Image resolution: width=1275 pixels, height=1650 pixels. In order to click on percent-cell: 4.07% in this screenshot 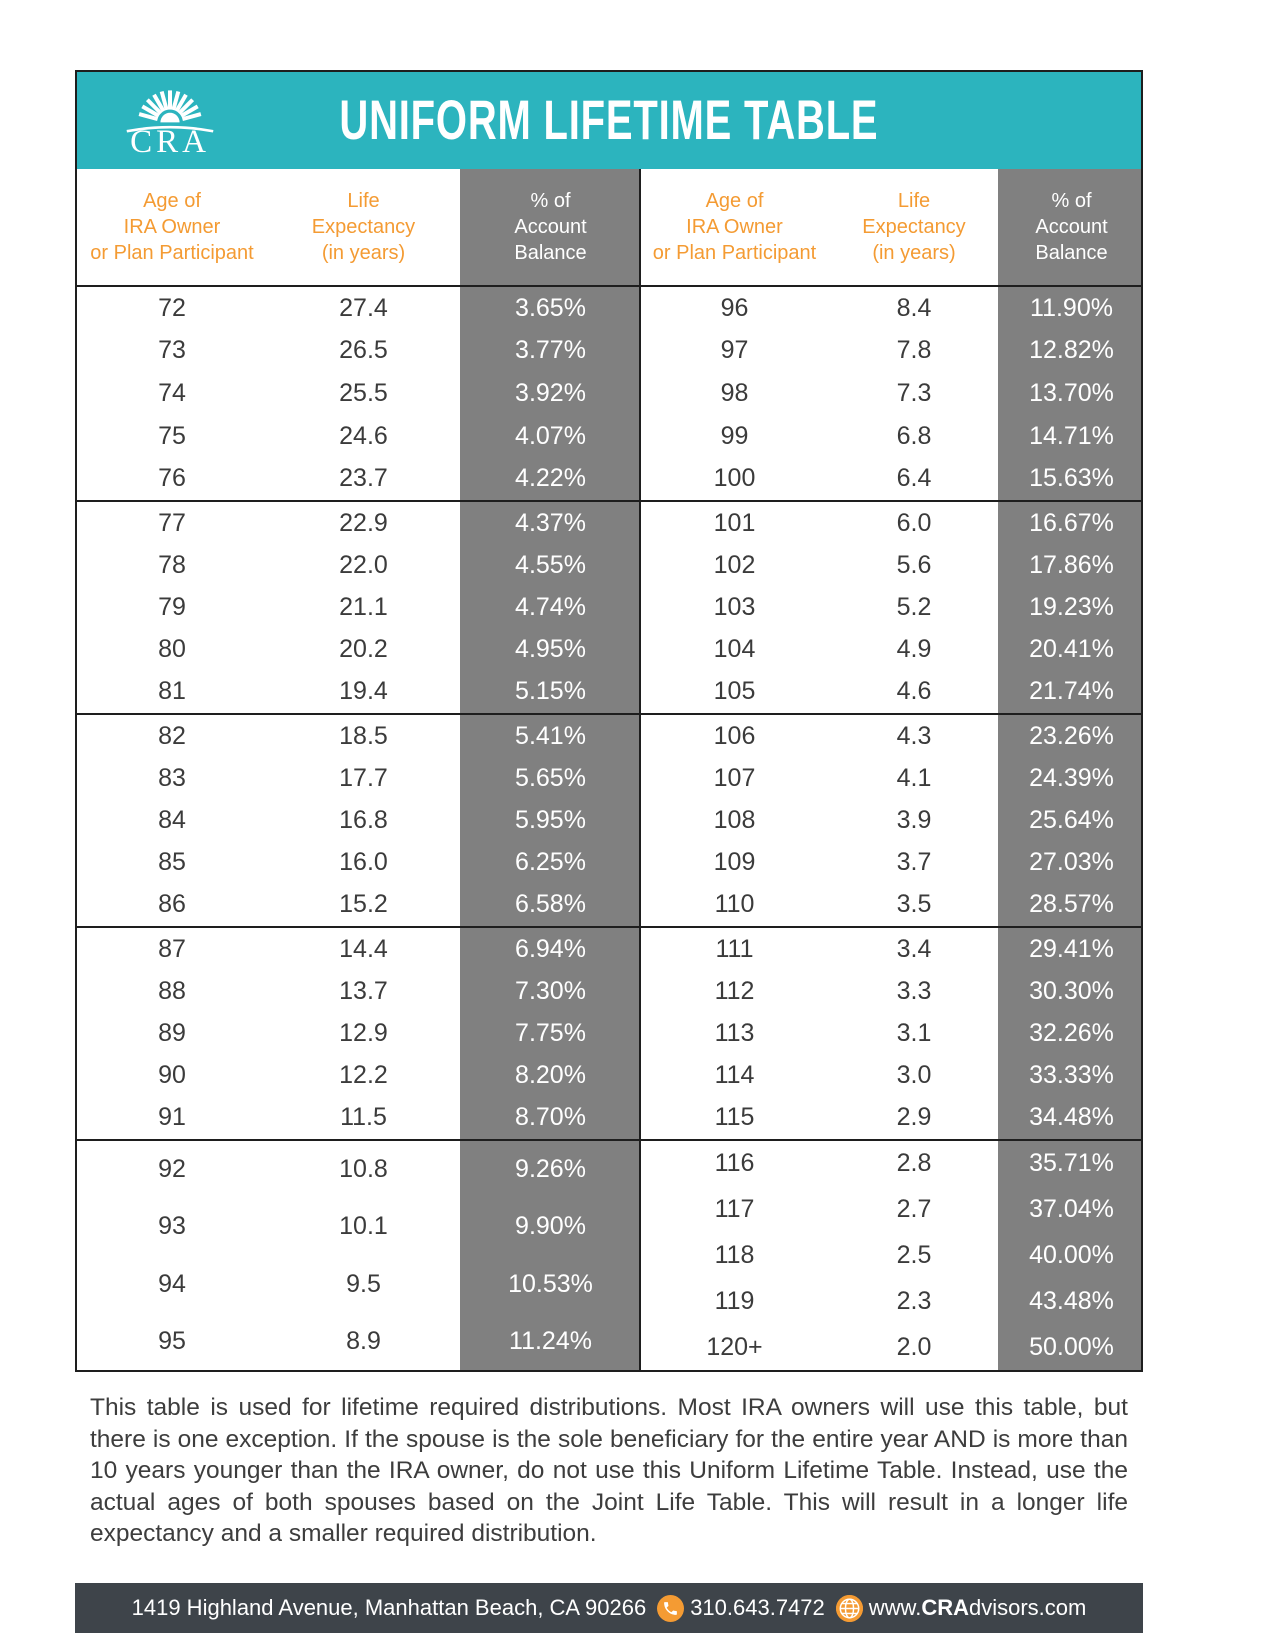, I will do `click(550, 435)`.